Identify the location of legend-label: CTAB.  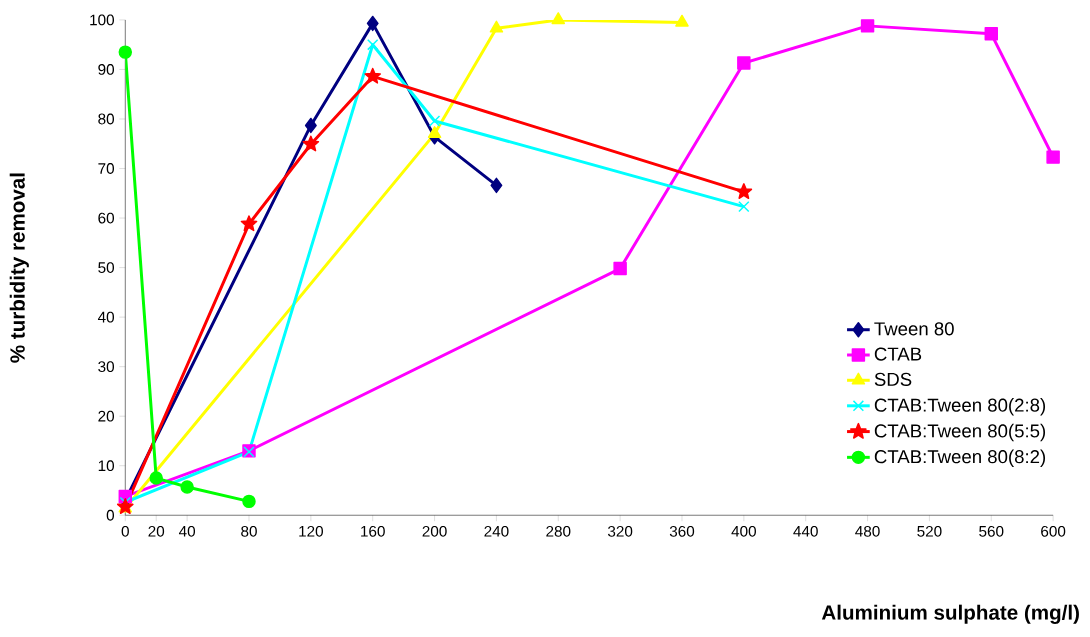
(898, 354).